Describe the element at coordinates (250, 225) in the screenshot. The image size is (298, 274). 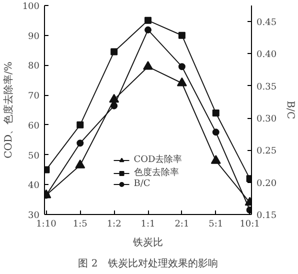
I see `x-tick-label: 10:1` at that location.